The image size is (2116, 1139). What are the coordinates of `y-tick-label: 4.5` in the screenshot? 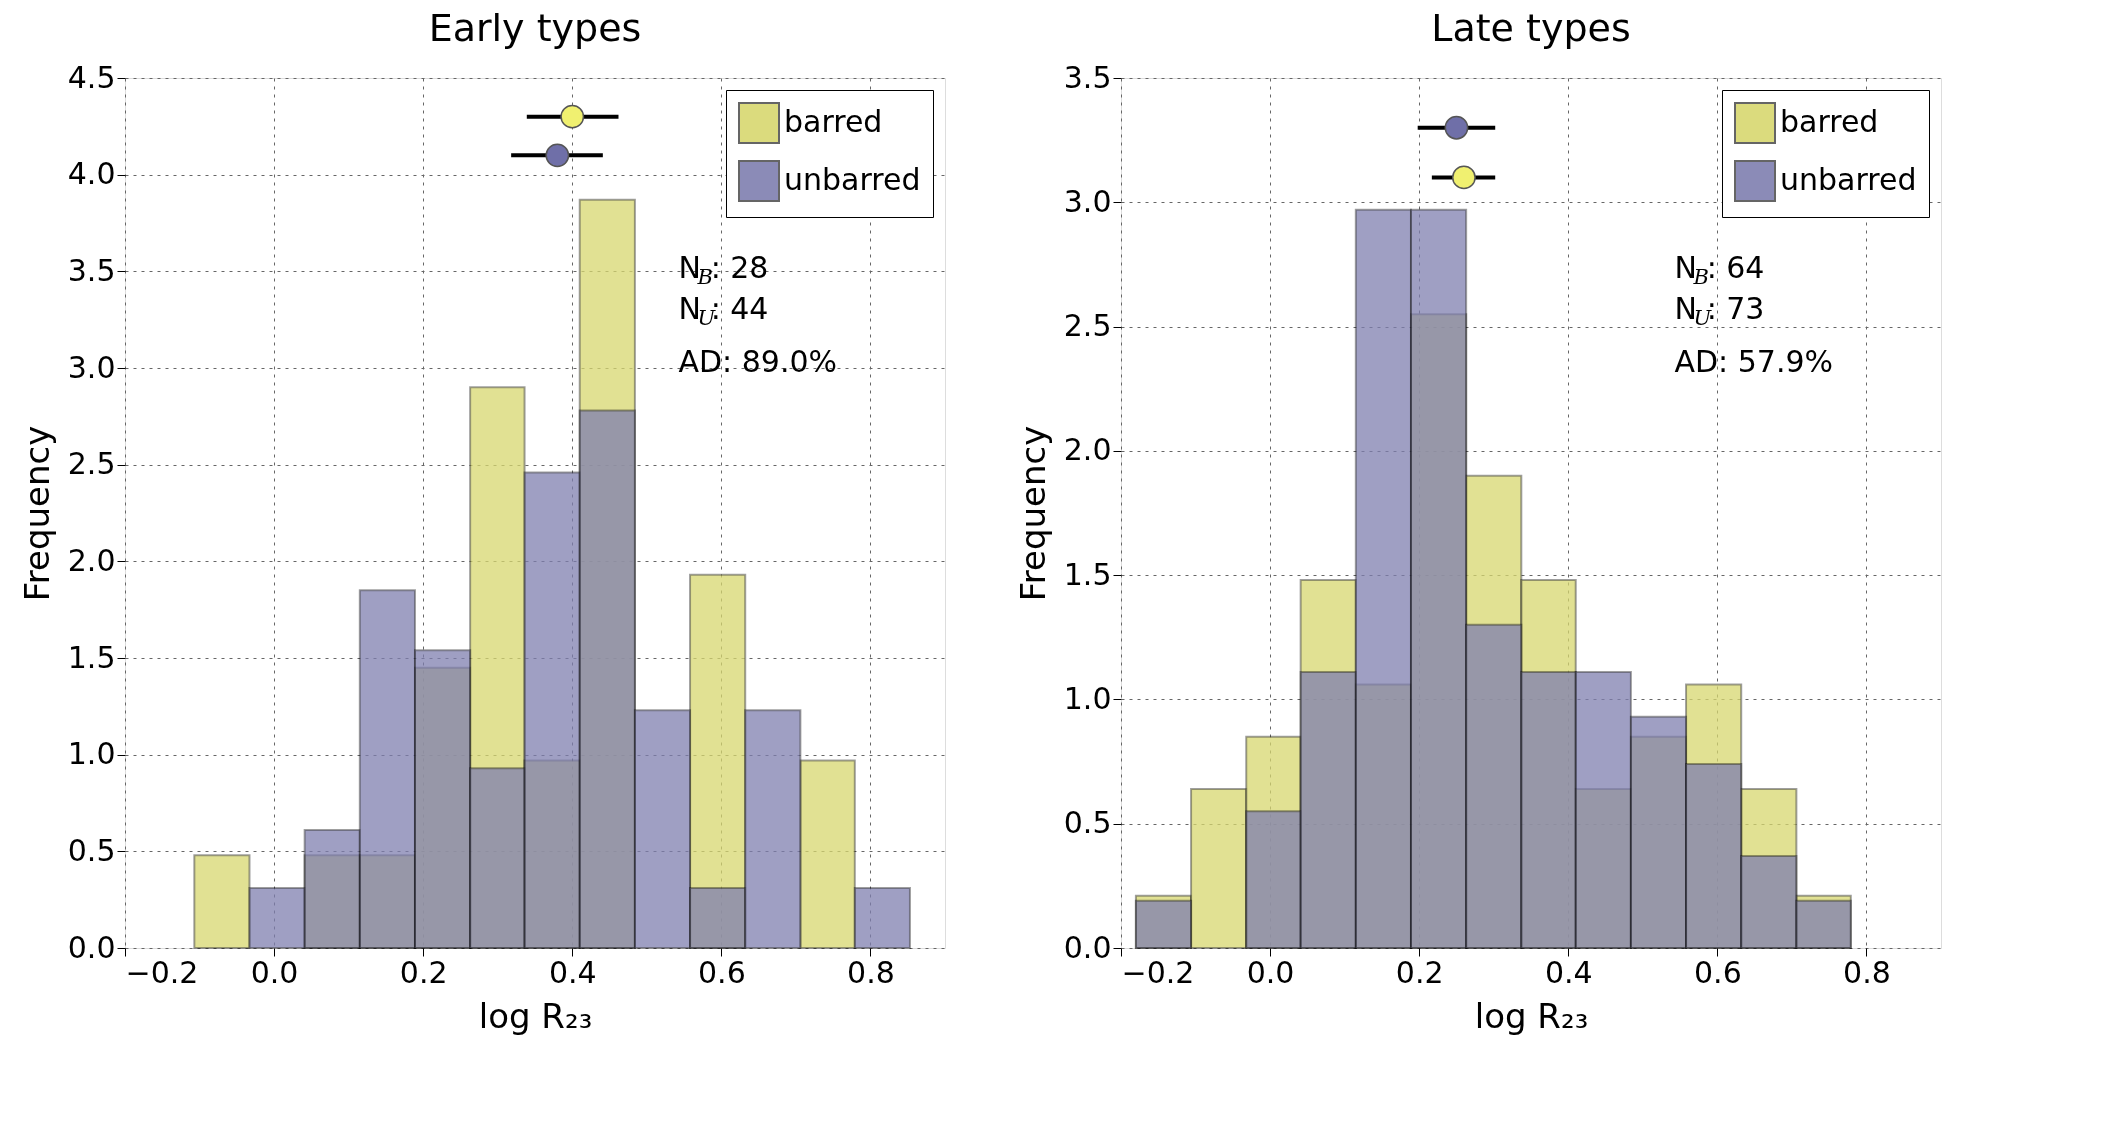 It's located at (91, 77).